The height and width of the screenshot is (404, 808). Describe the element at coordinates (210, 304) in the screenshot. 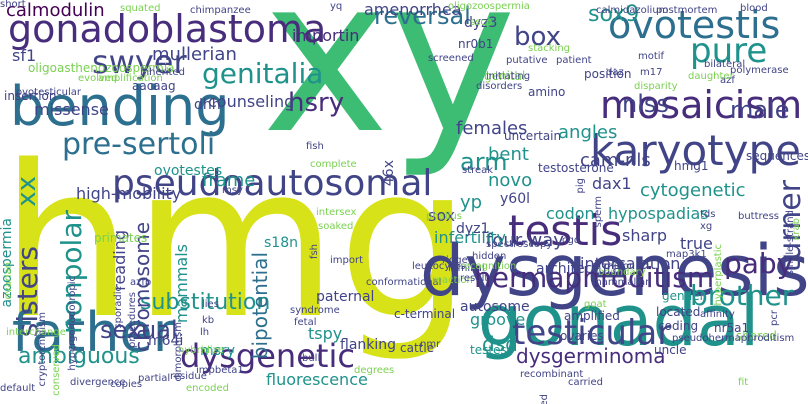

I see `word-lies: lies` at that location.